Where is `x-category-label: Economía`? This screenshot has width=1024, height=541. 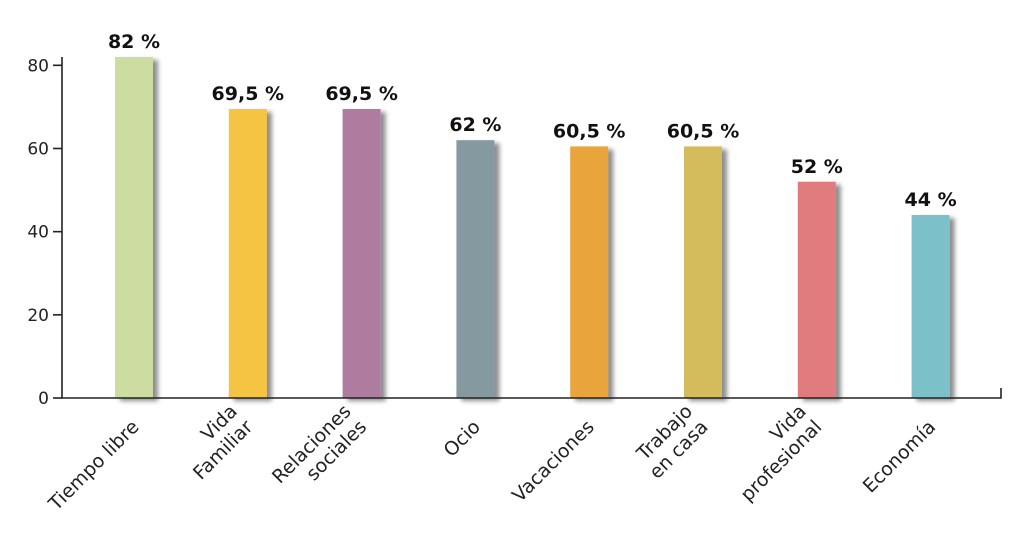
x-category-label: Economía is located at coordinates (899, 456).